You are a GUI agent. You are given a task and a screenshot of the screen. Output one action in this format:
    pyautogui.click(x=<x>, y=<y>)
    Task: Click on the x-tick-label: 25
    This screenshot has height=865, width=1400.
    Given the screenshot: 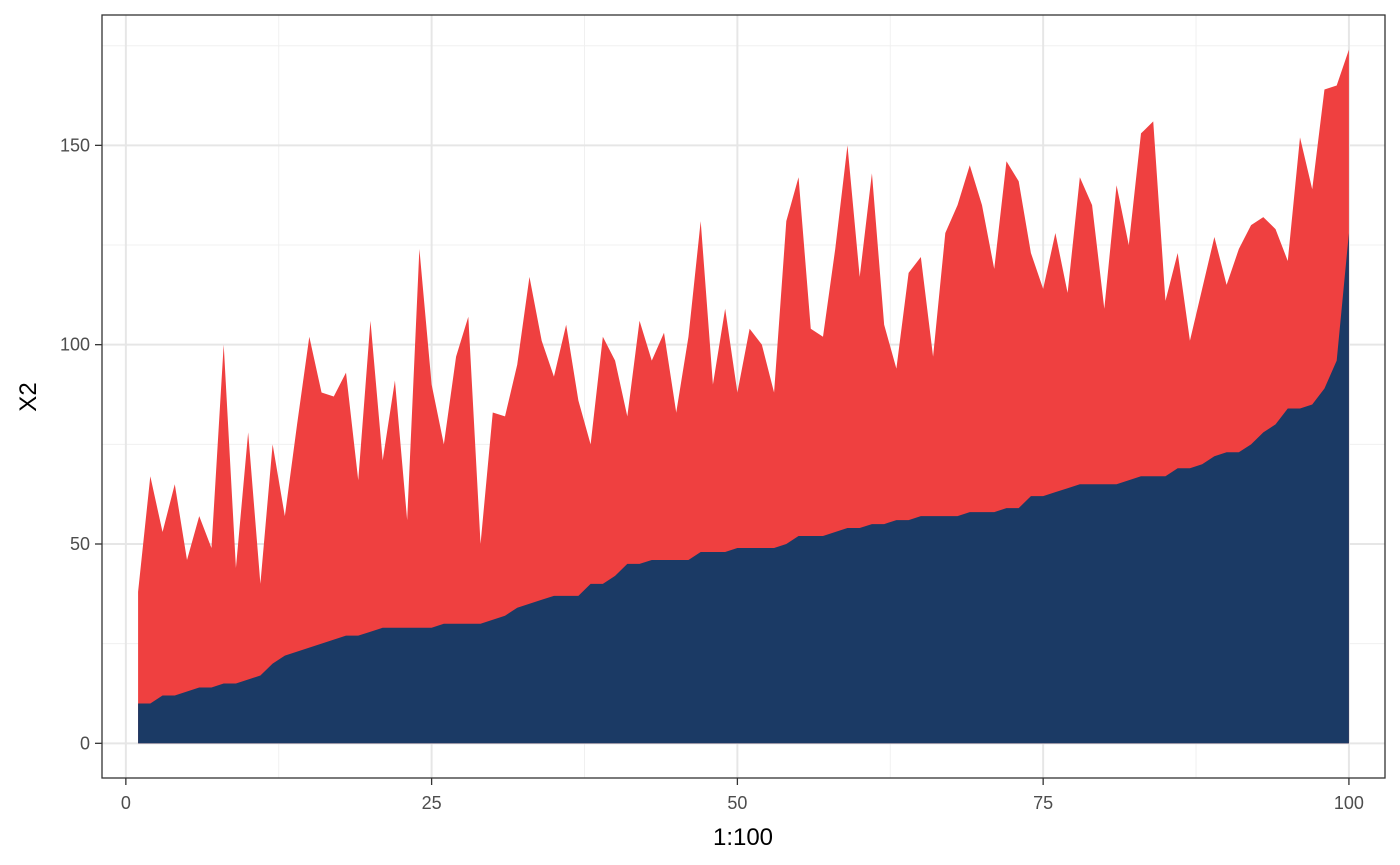 What is the action you would take?
    pyautogui.click(x=432, y=803)
    